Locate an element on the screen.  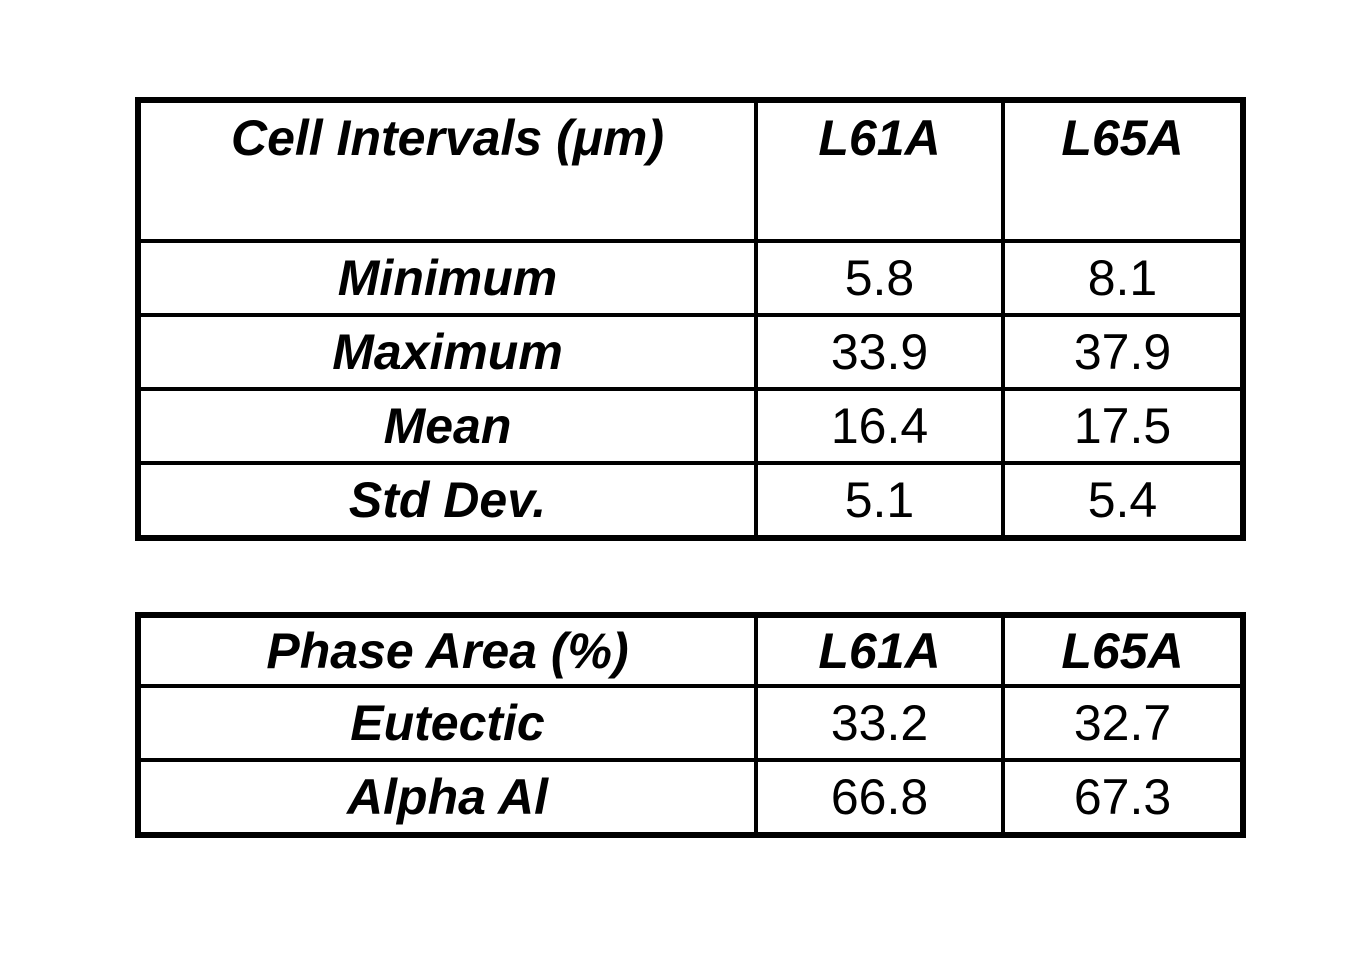
row-label-std-dev: Std Dev. is located at coordinates (447, 500).